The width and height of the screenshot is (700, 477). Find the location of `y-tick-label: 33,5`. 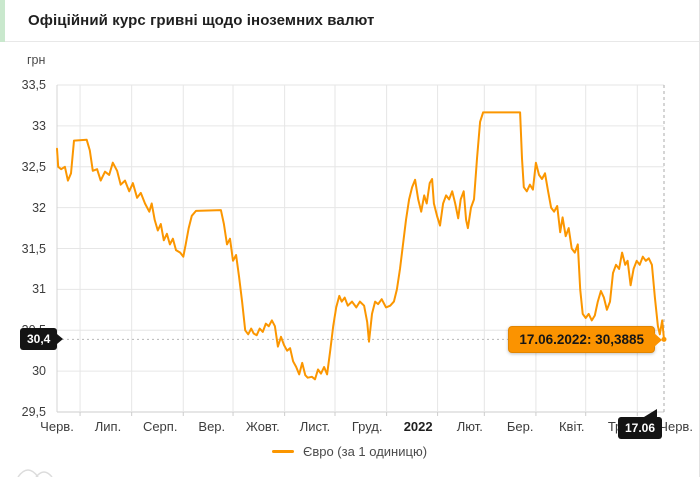

y-tick-label: 33,5 is located at coordinates (33, 85).